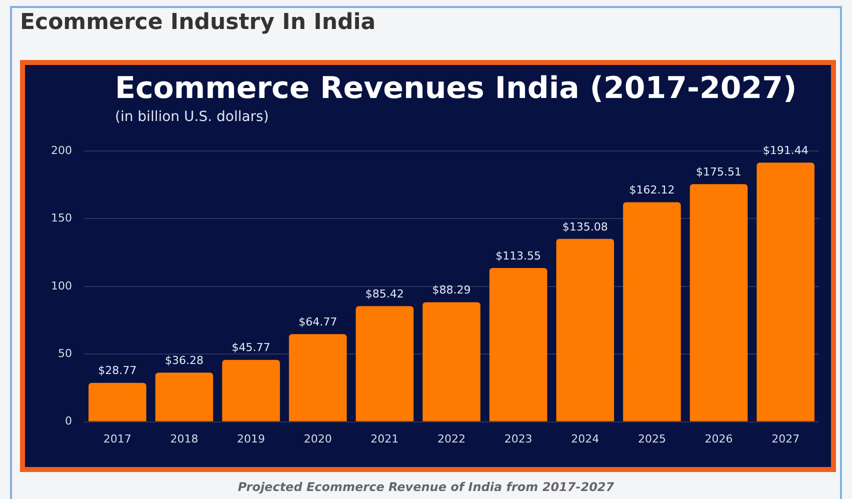  I want to click on x-tick-label: 2021, so click(384, 439).